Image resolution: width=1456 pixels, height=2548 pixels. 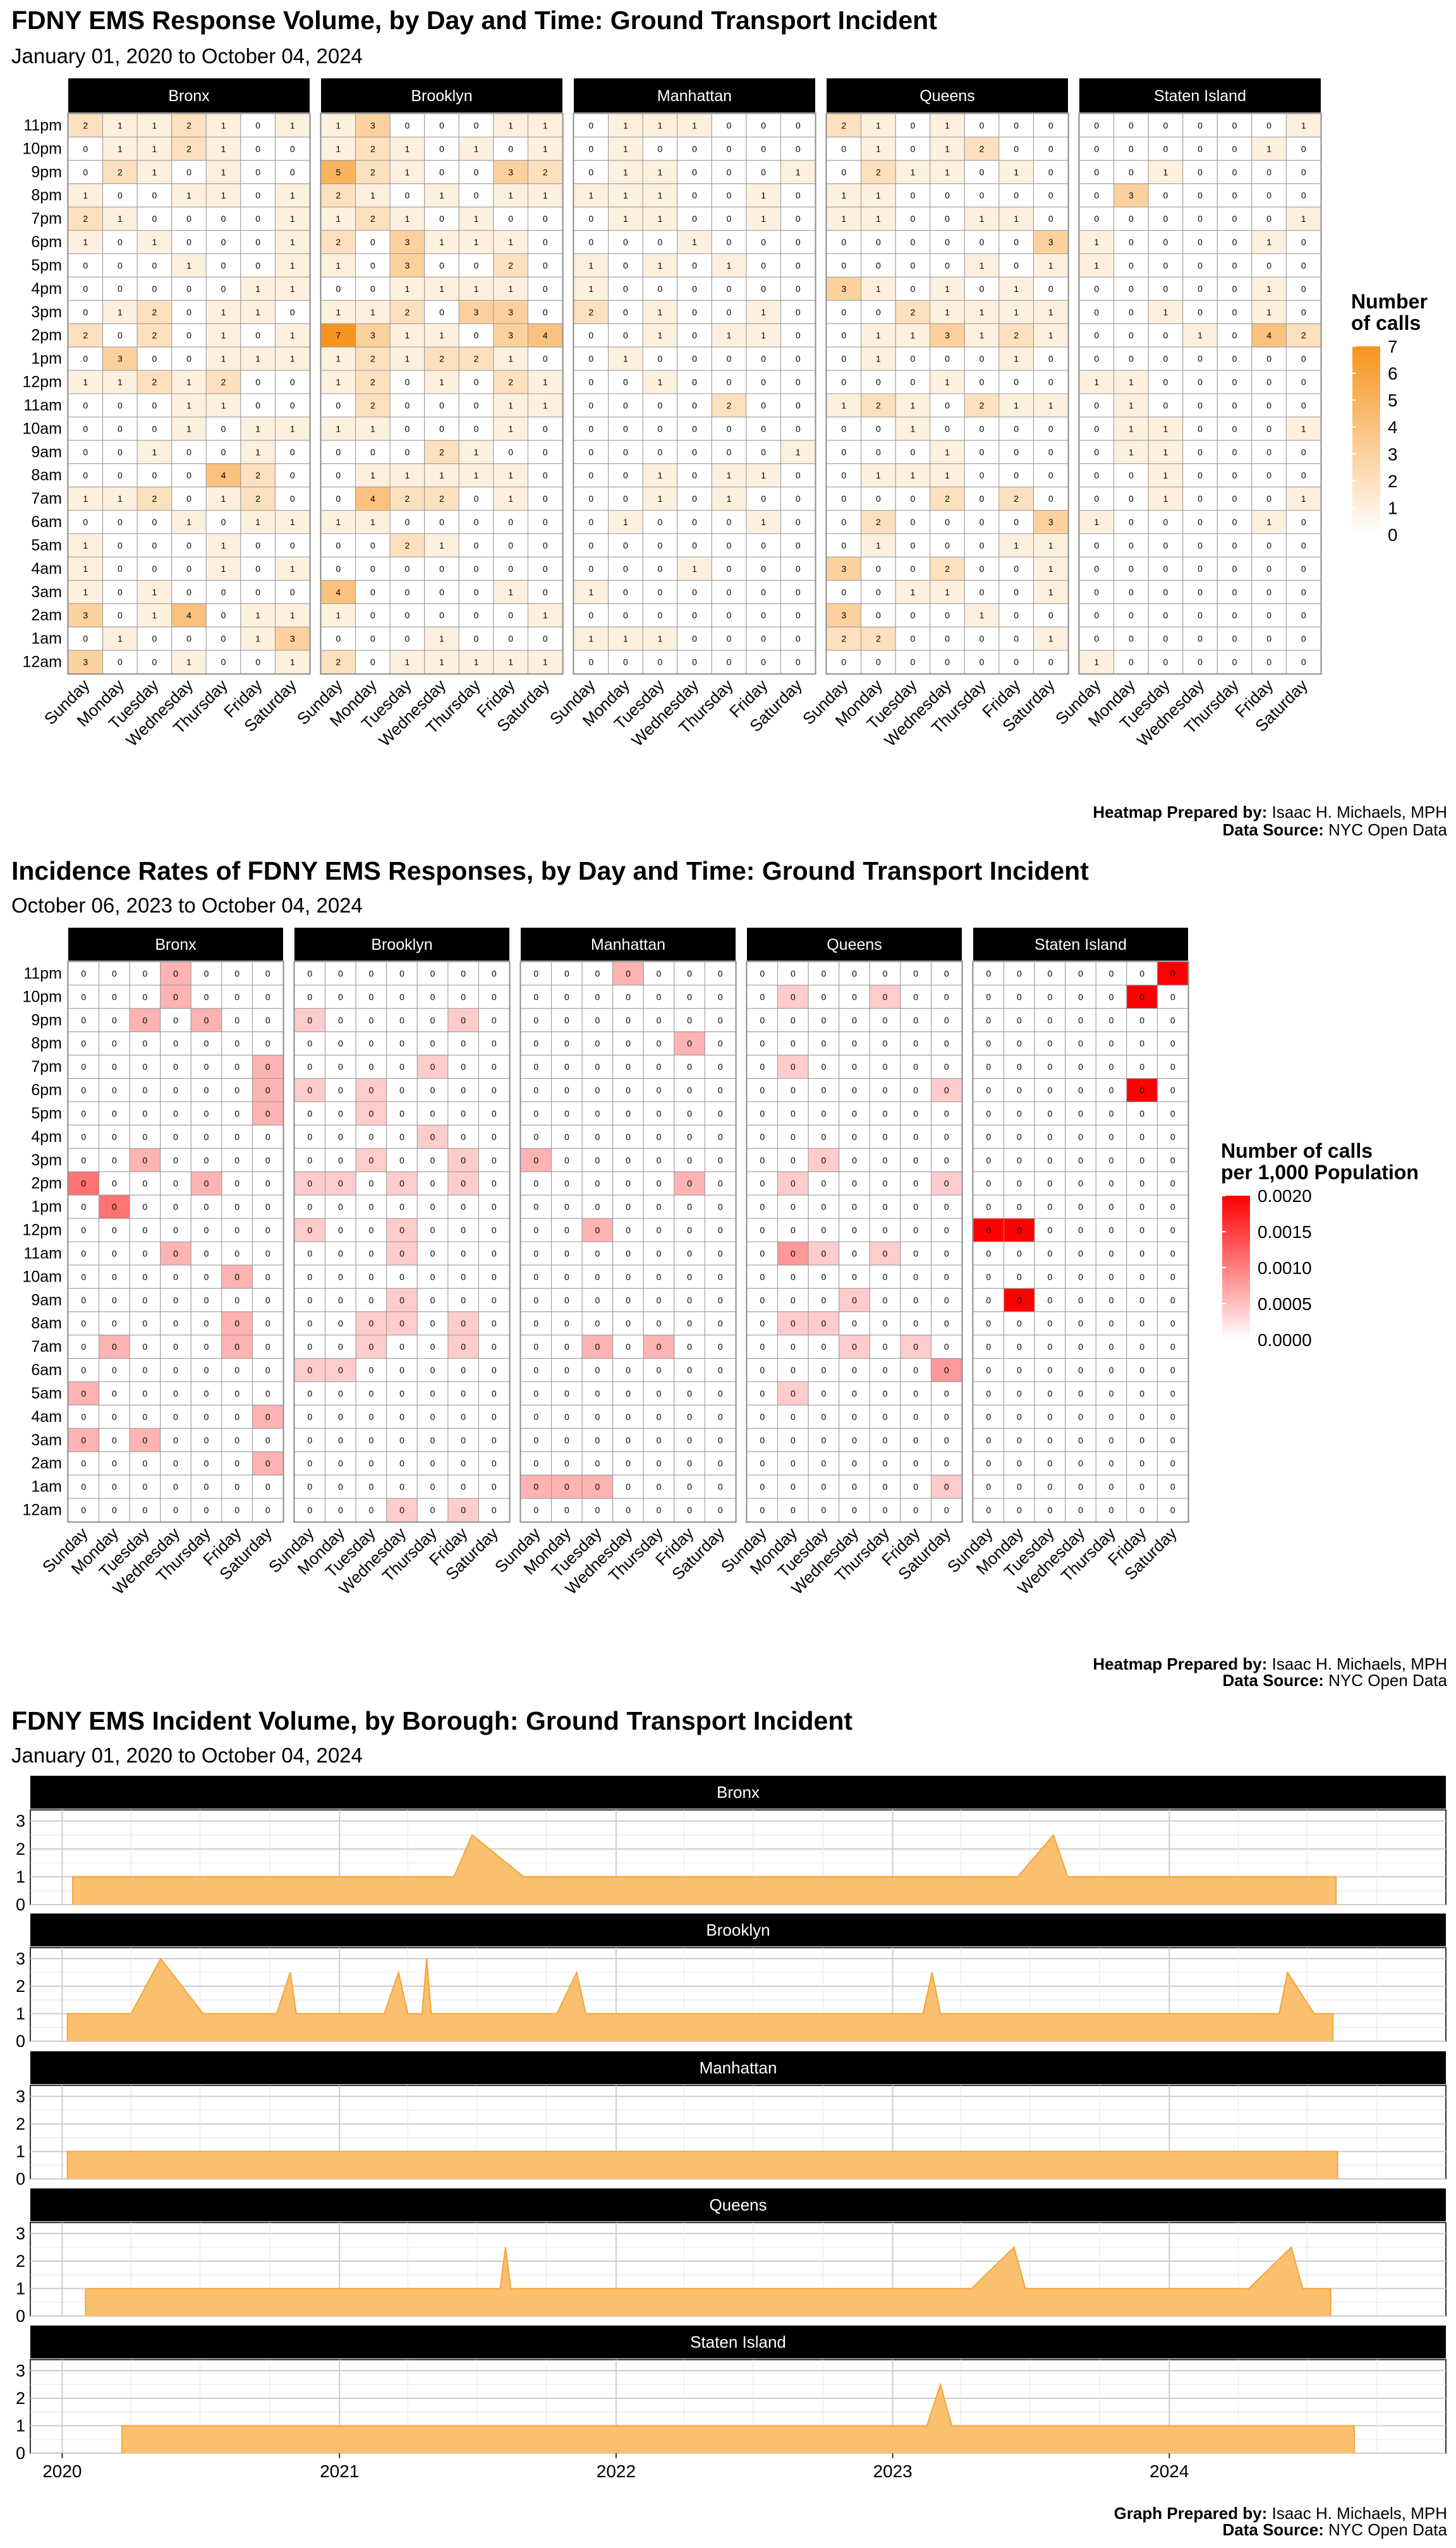 What do you see at coordinates (545, 336) in the screenshot?
I see `cell-value-label: 4` at bounding box center [545, 336].